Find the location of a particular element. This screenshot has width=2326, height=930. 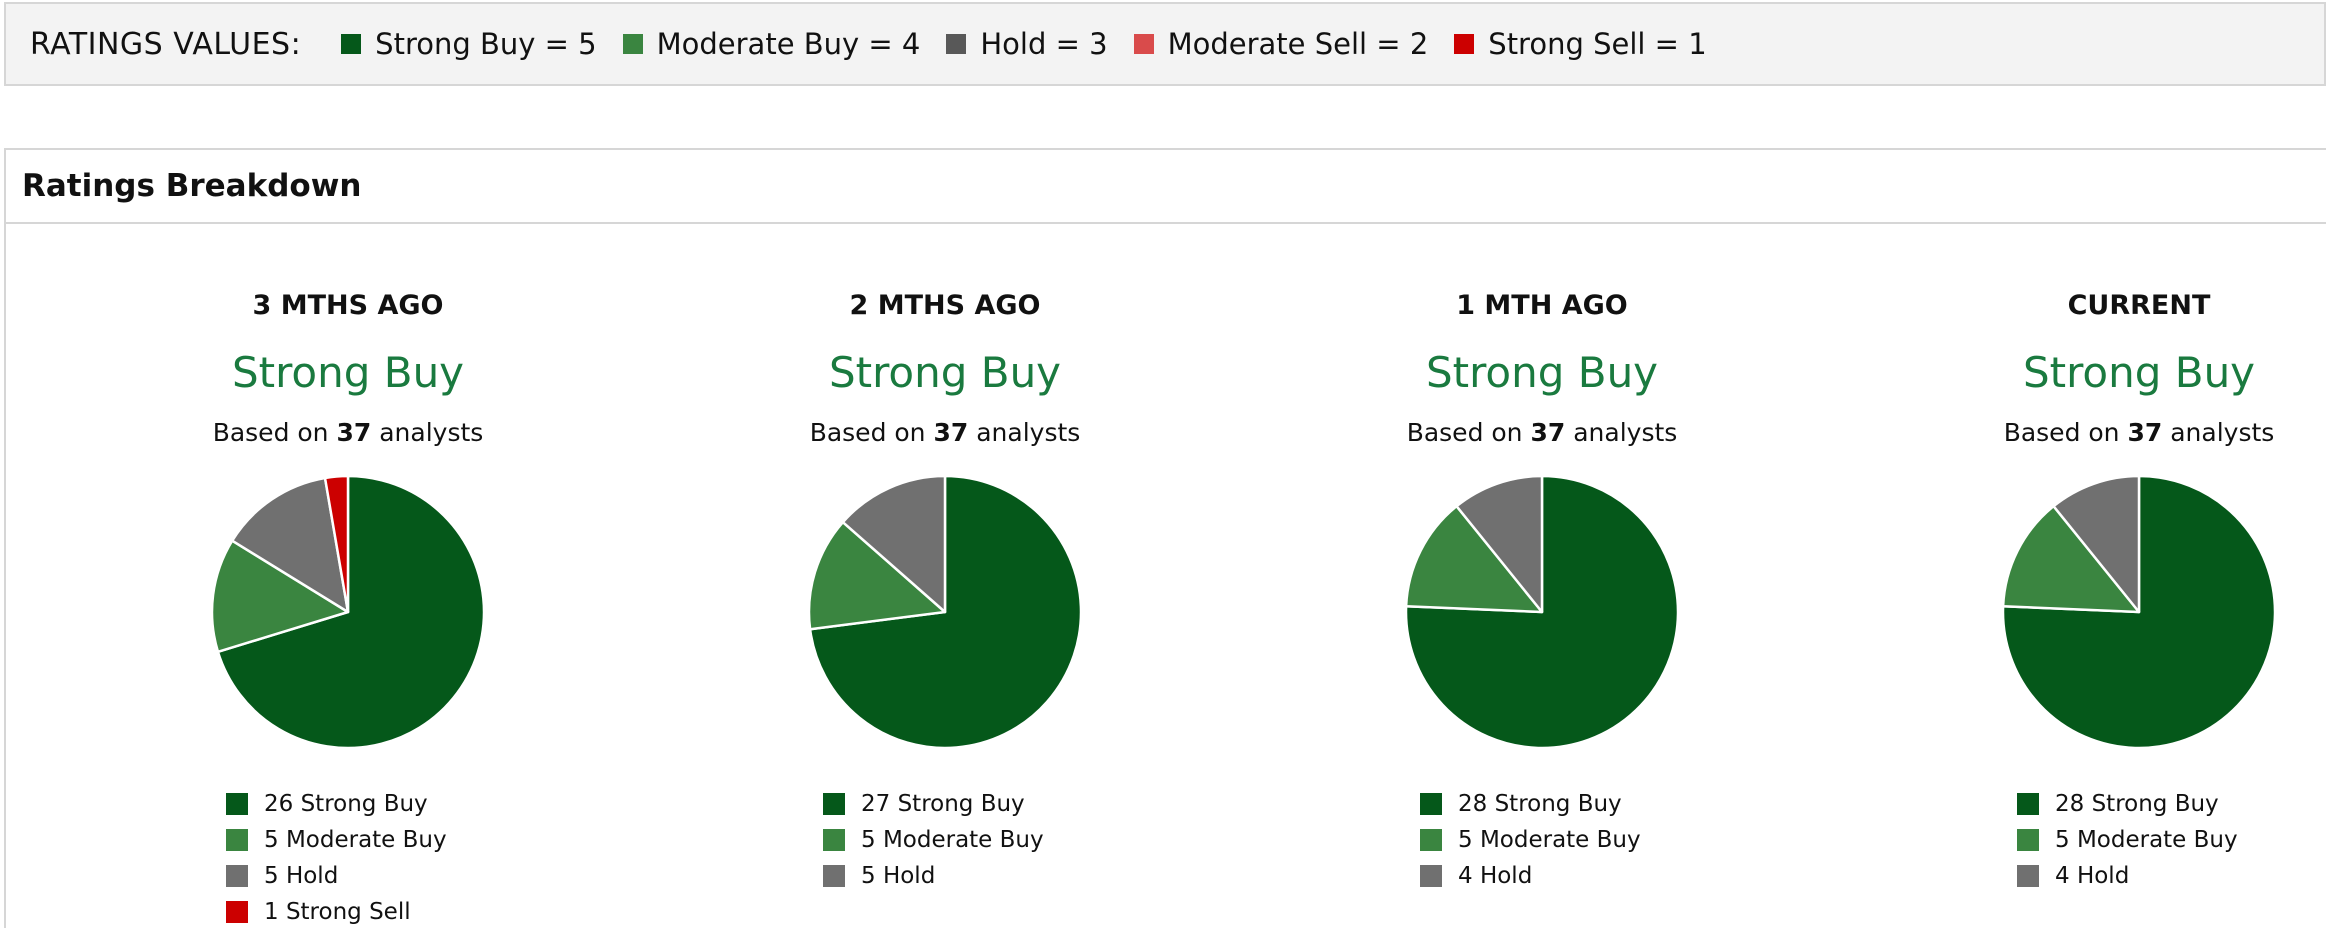

legend-item-label: Strong Sell = 1 is located at coordinates (1597, 44).